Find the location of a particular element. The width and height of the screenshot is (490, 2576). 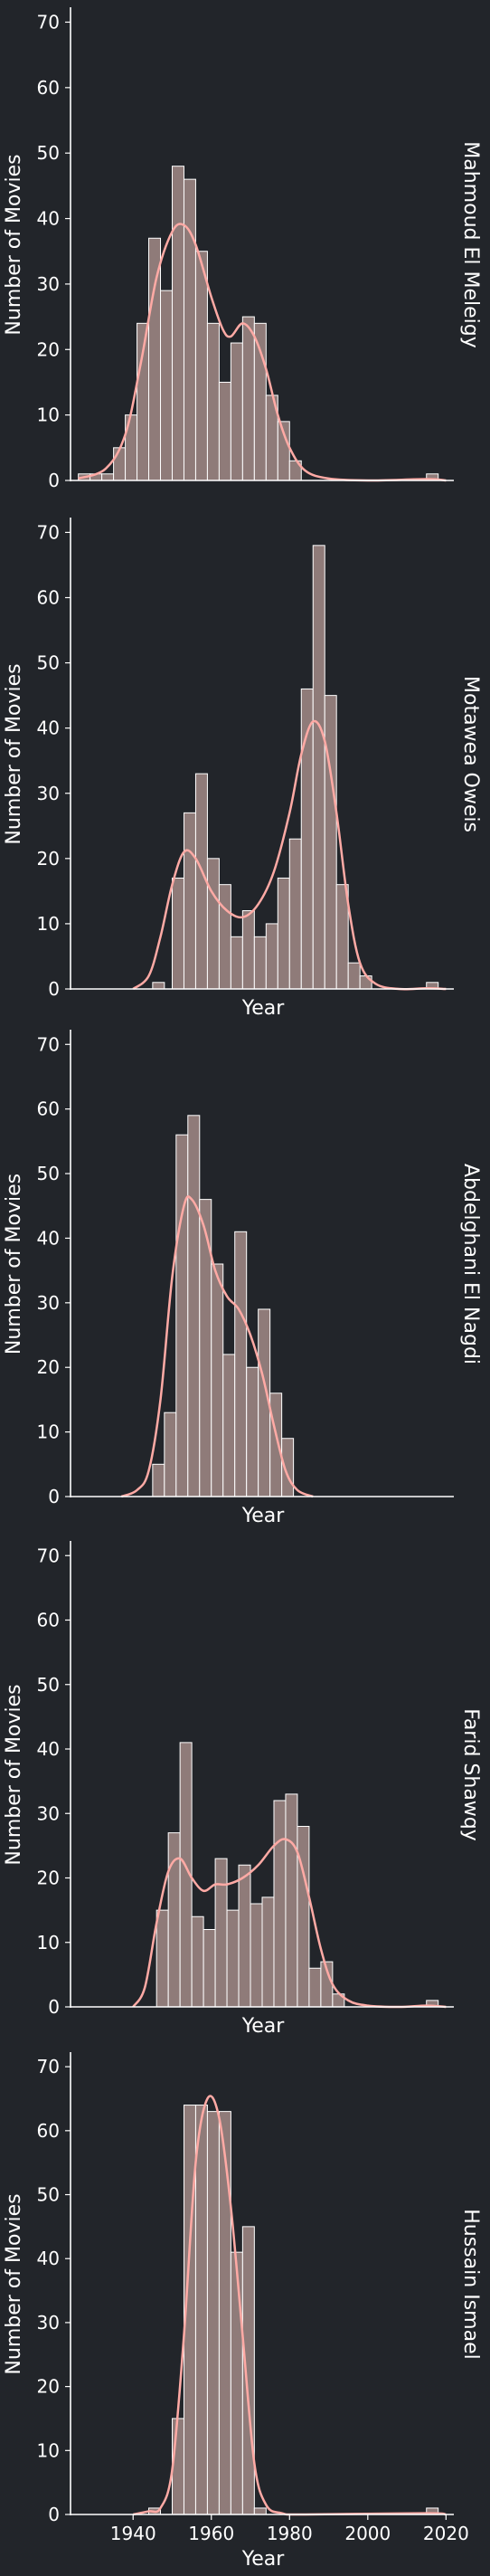

y-tick: 50 is located at coordinates (54, 1685).